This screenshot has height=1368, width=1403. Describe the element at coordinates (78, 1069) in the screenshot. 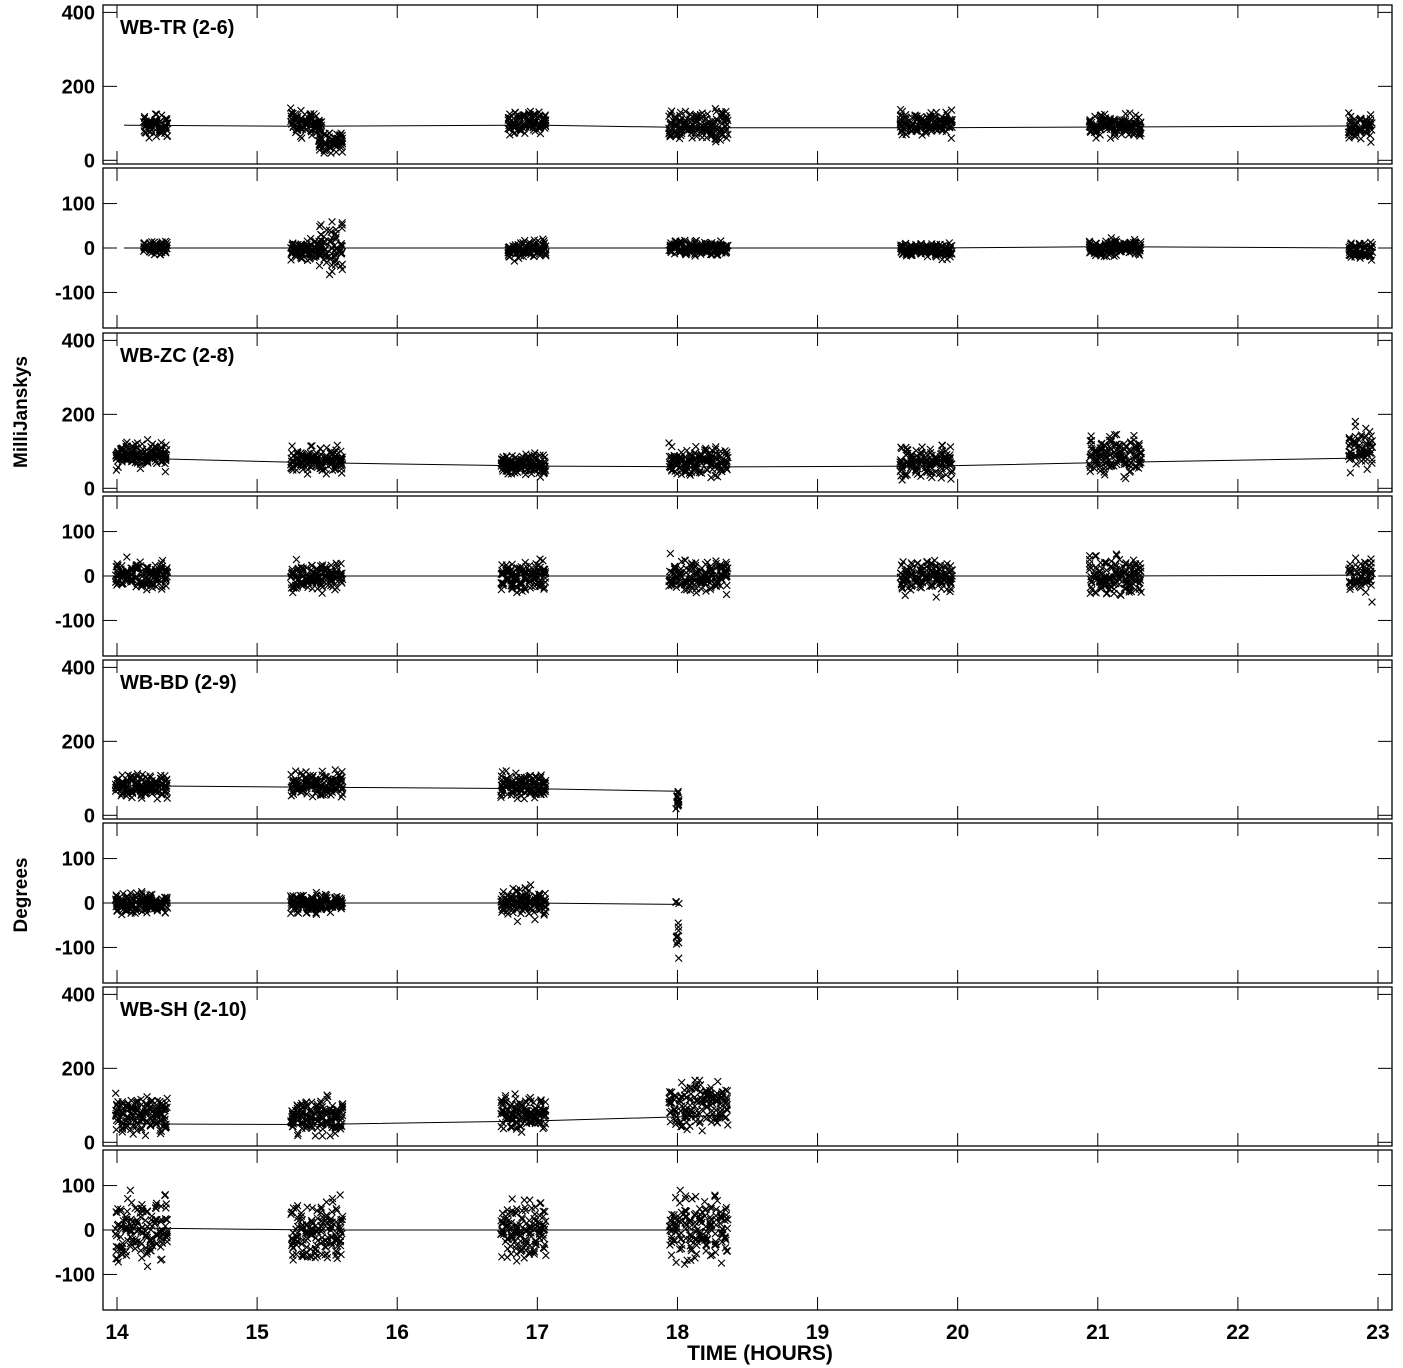

I see `panel-4-amplitude-ytick-label: 200` at that location.